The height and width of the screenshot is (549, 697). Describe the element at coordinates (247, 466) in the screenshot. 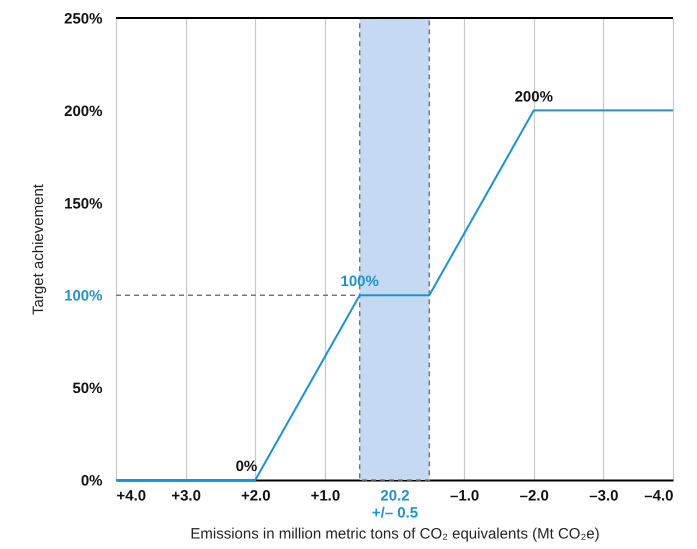

I see `data-label: 0%` at that location.